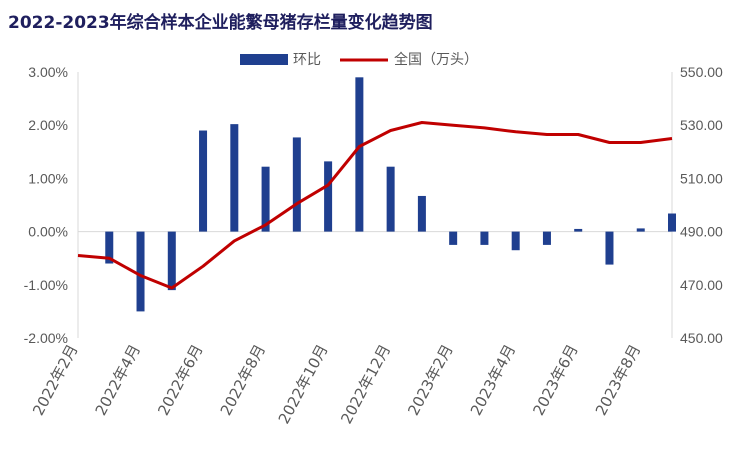 This screenshot has height=450, width=750. I want to click on legend-bar-swatch, so click(264, 59).